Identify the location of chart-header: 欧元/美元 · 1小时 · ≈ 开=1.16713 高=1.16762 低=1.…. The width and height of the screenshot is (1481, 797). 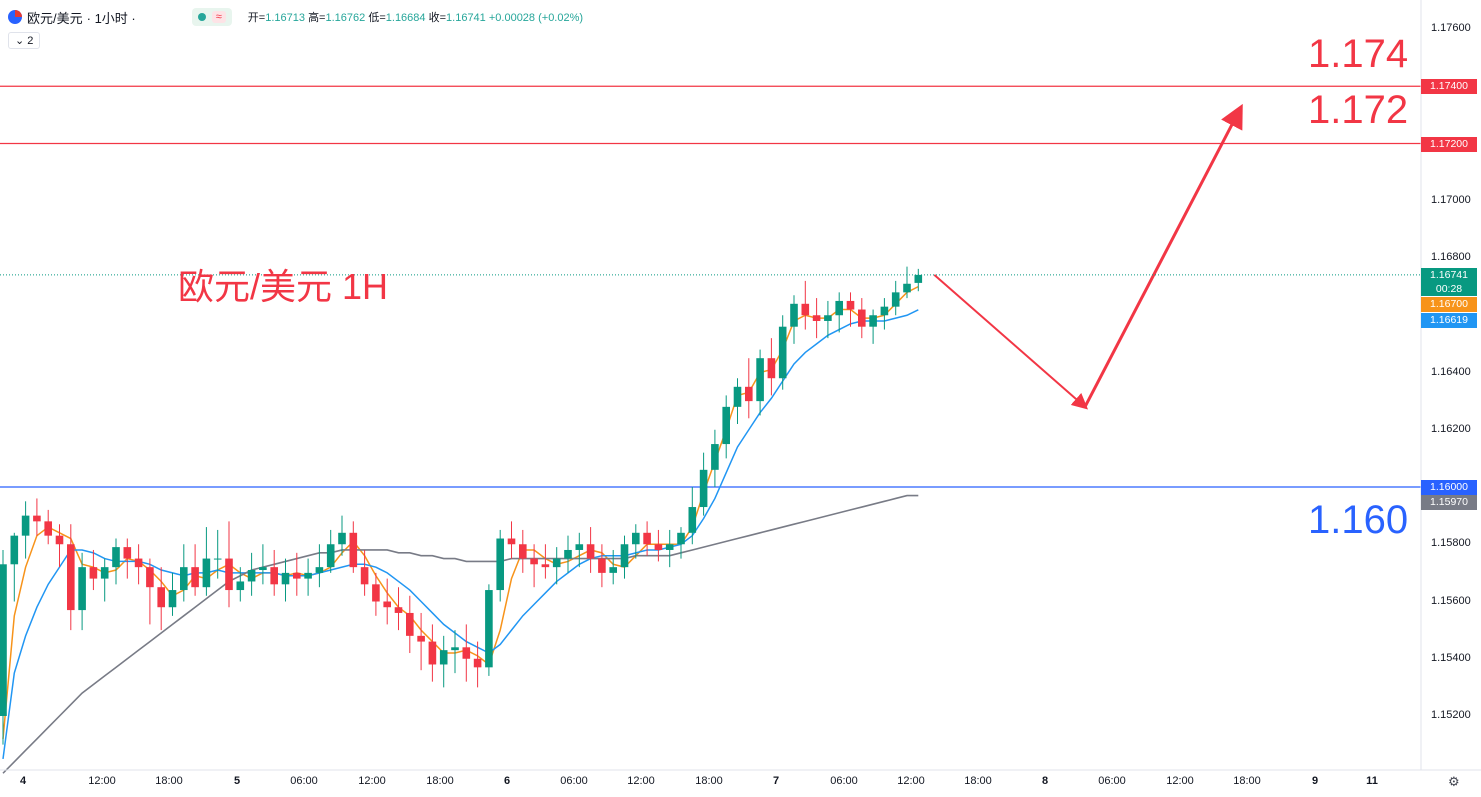
(295, 17).